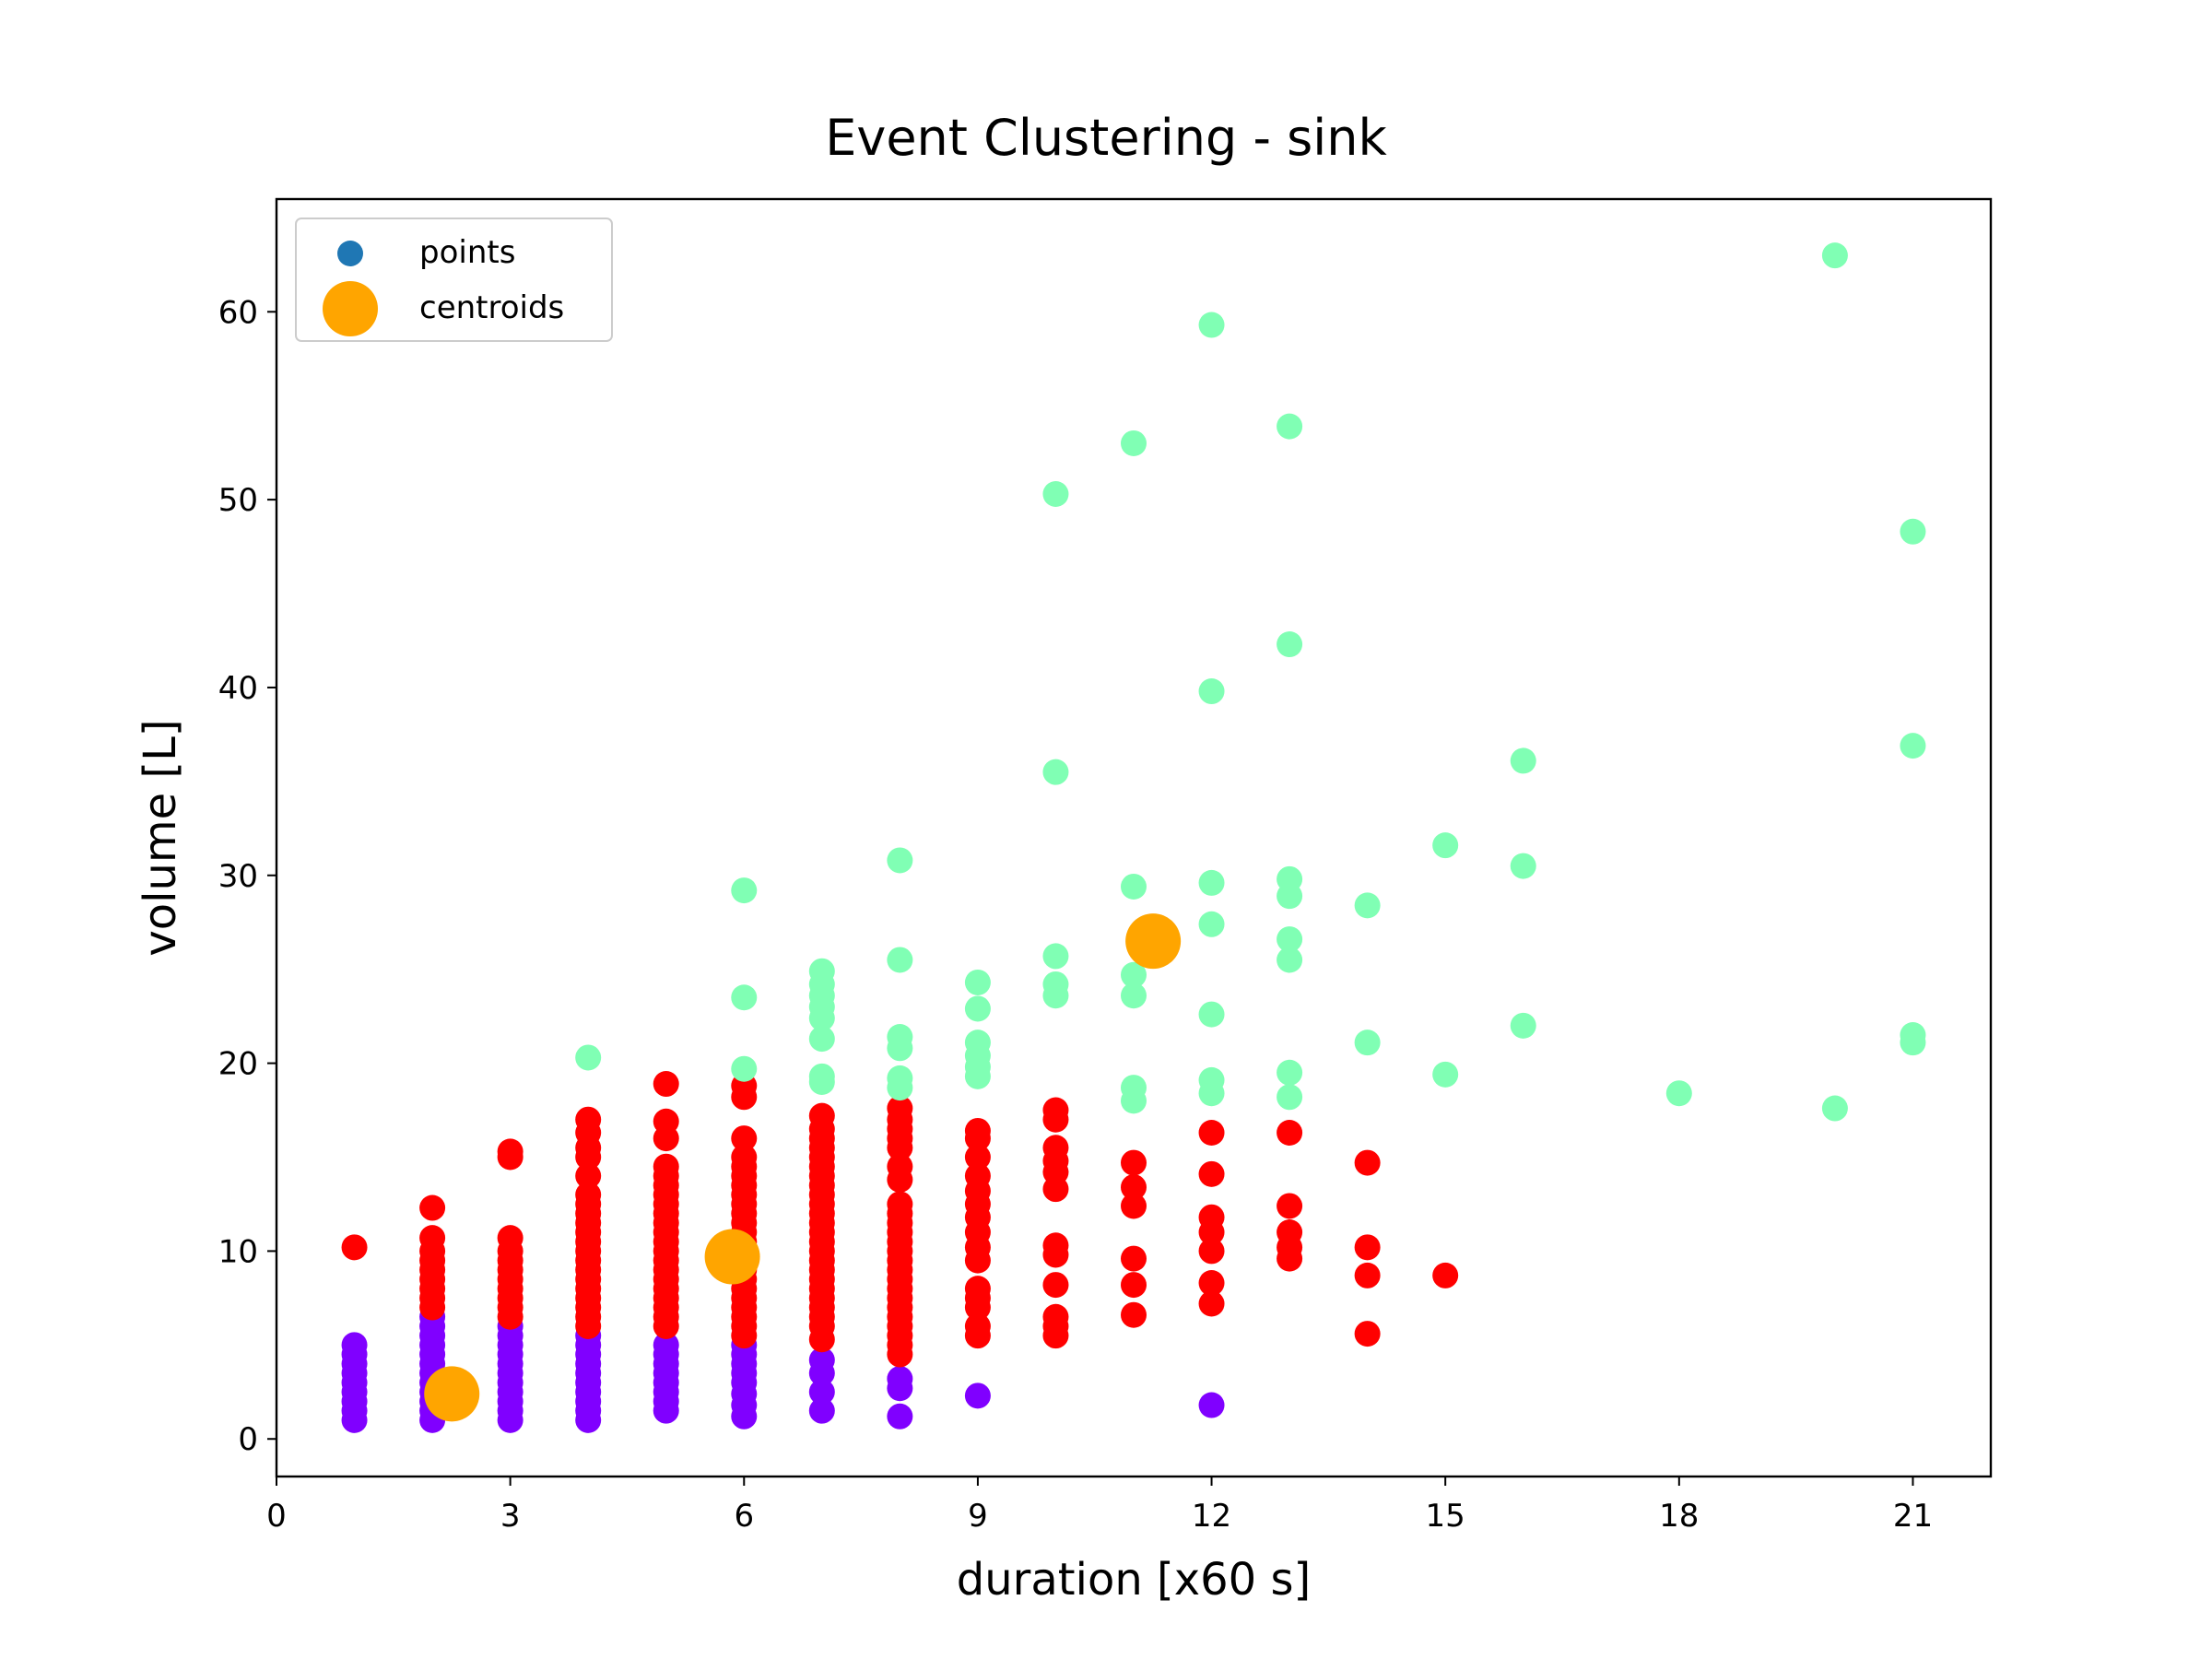  I want to click on y-tick-label: 30, so click(238, 876).